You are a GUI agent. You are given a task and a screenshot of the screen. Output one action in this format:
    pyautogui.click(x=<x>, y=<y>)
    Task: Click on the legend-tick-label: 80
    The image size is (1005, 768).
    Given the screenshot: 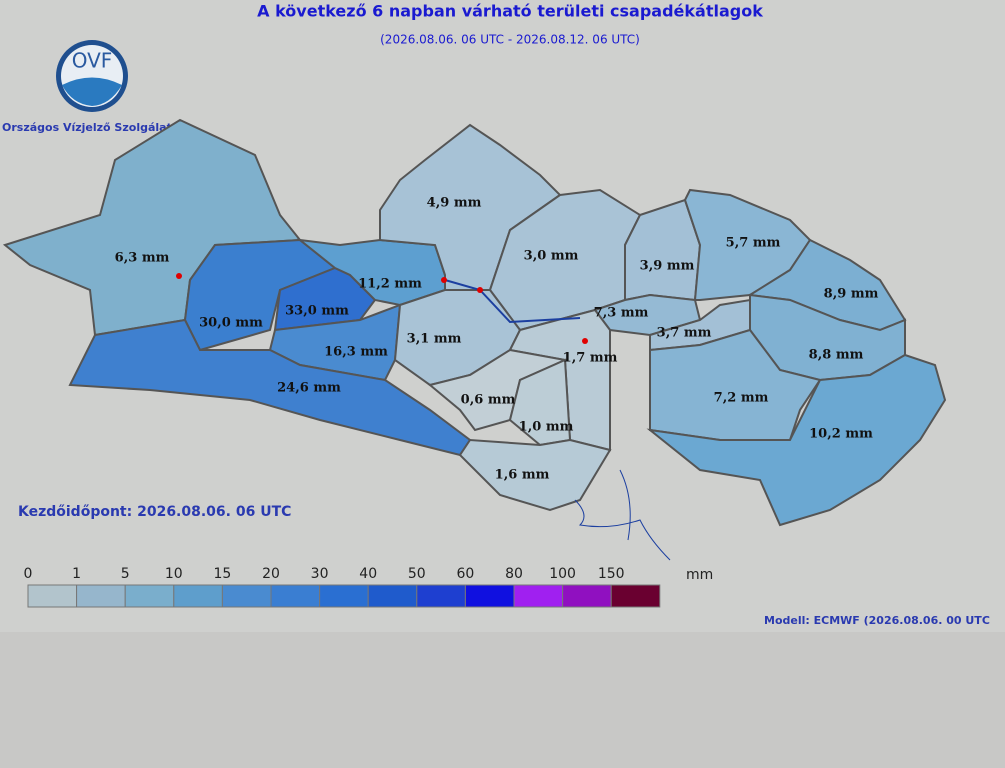 What is the action you would take?
    pyautogui.click(x=514, y=574)
    